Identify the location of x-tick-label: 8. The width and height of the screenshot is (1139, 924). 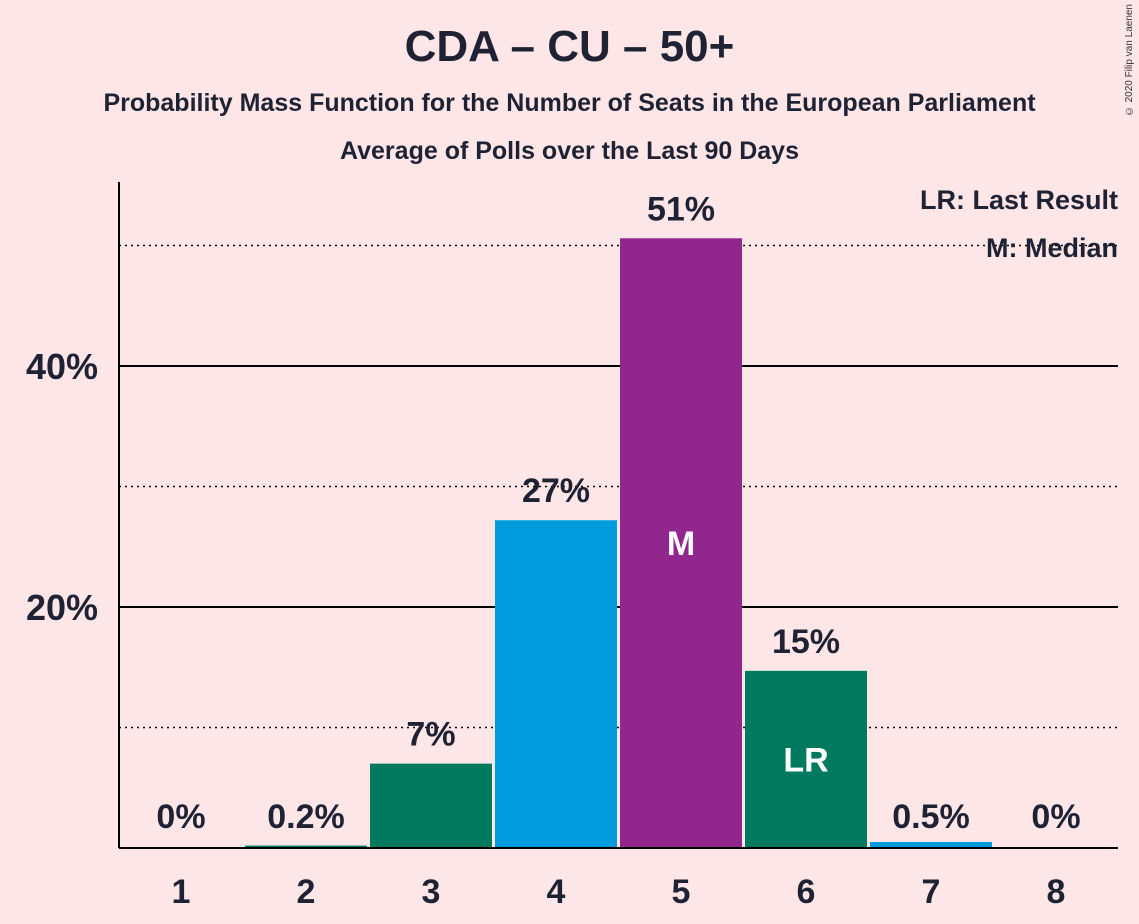
(1056, 892).